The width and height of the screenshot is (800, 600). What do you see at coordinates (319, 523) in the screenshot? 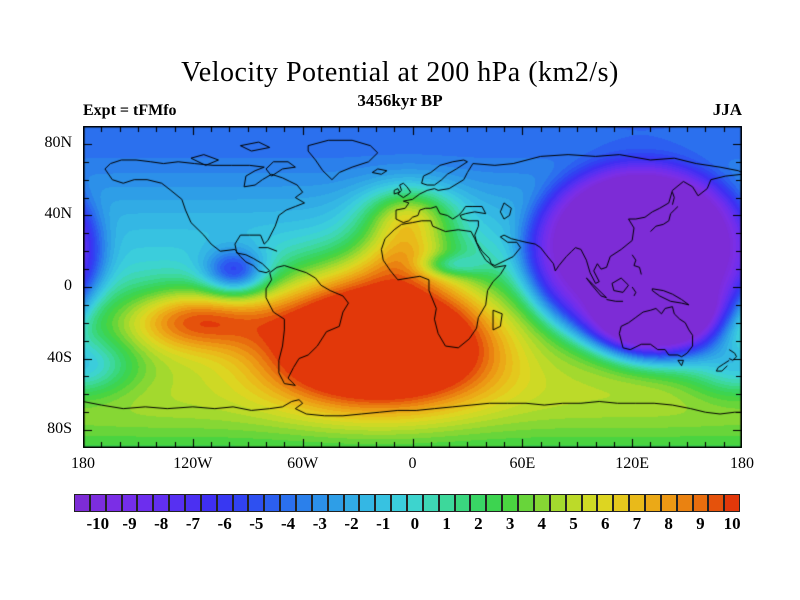
I see `colorbar-tick-label: -3` at bounding box center [319, 523].